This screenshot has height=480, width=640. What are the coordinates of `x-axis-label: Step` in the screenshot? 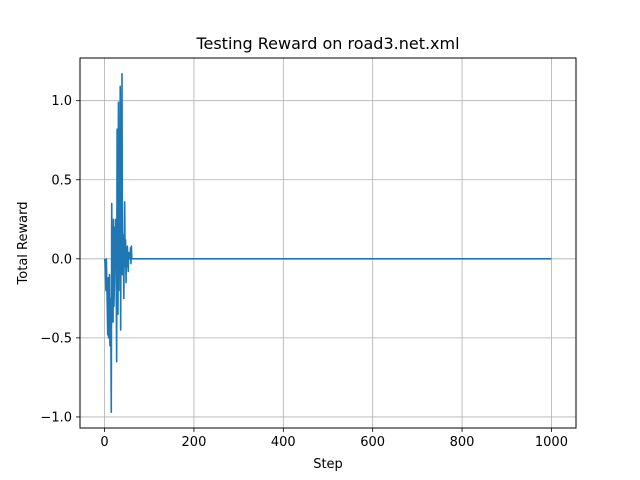 It's located at (328, 464).